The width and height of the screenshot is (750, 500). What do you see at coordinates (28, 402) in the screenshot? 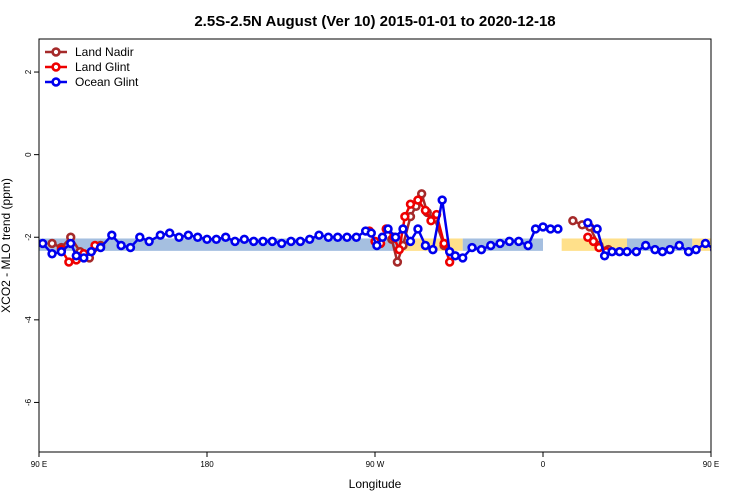
I see `y-tick-label: -6` at bounding box center [28, 402].